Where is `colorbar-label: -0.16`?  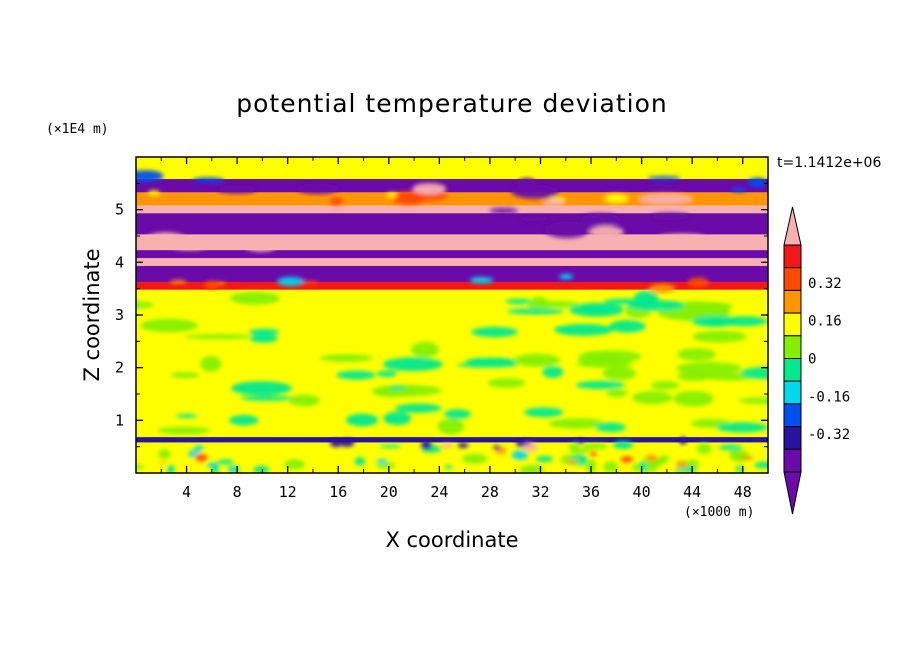
colorbar-label: -0.16 is located at coordinates (829, 397).